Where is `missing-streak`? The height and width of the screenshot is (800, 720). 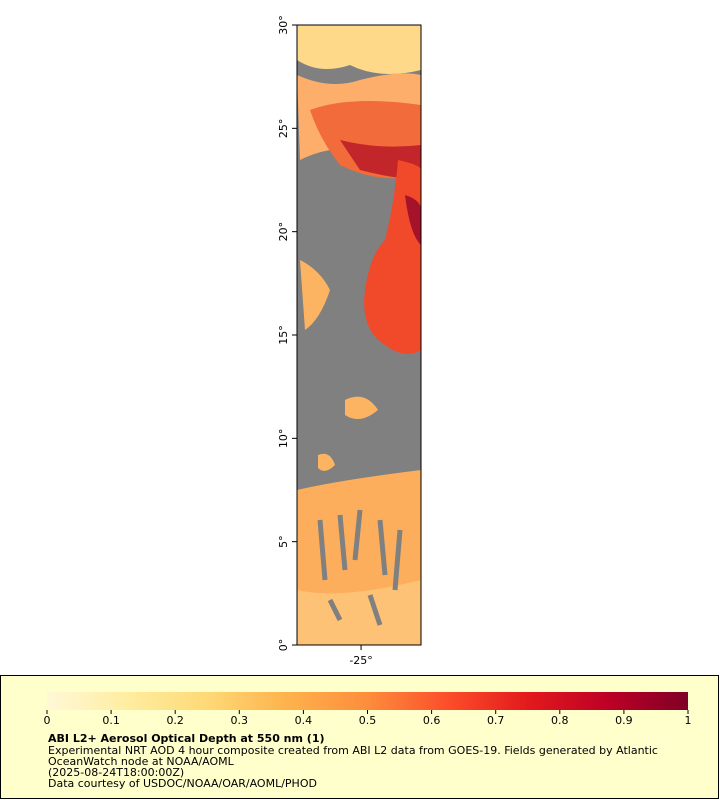 missing-streak is located at coordinates (360, 567).